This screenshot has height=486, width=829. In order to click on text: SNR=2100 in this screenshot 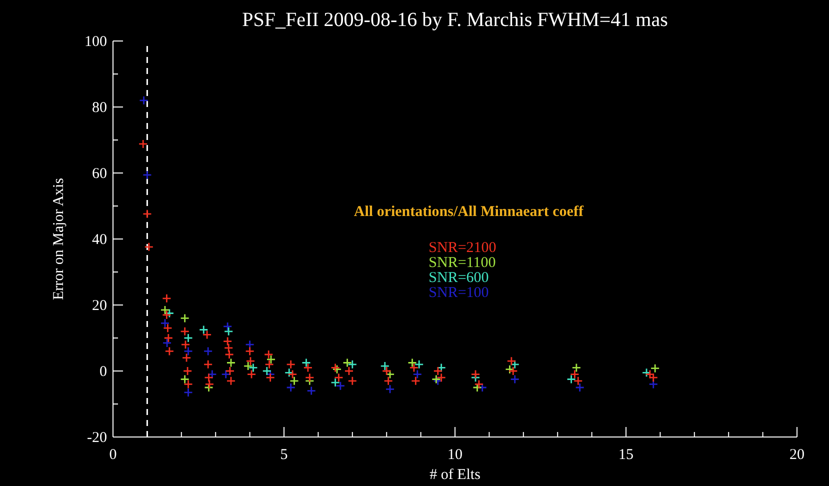, I will do `click(462, 248)`.